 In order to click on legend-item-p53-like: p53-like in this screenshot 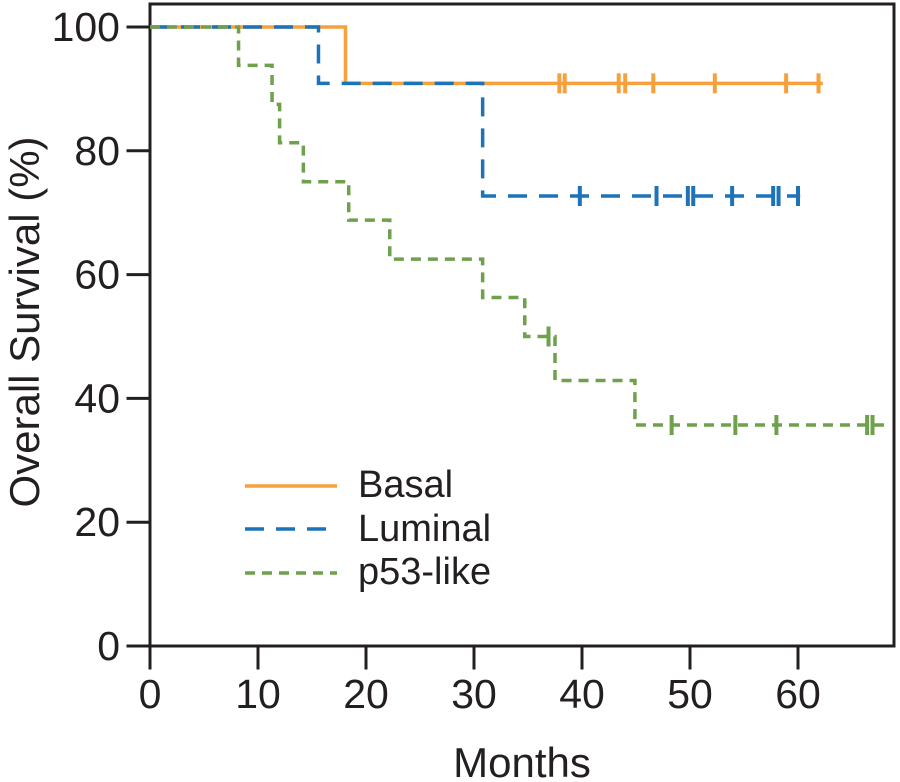, I will do `click(368, 573)`.